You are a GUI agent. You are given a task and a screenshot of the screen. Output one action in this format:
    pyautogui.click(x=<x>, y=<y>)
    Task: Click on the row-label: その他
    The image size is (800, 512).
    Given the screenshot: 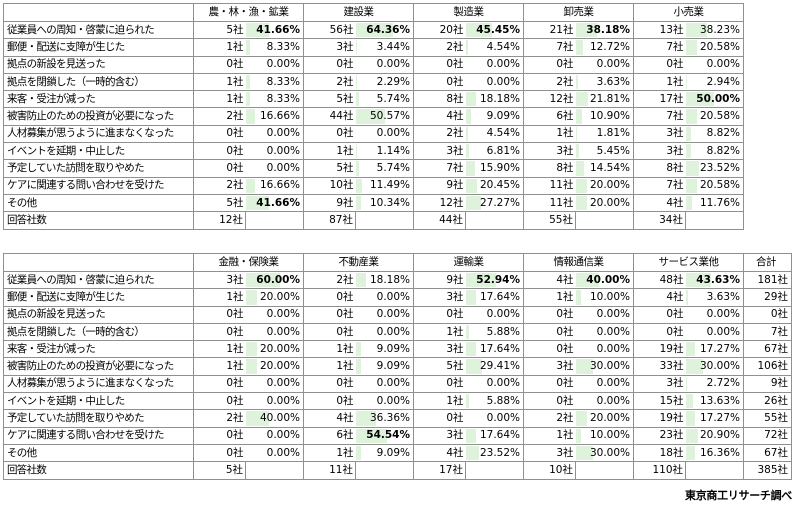 What is the action you would take?
    pyautogui.click(x=98, y=203)
    